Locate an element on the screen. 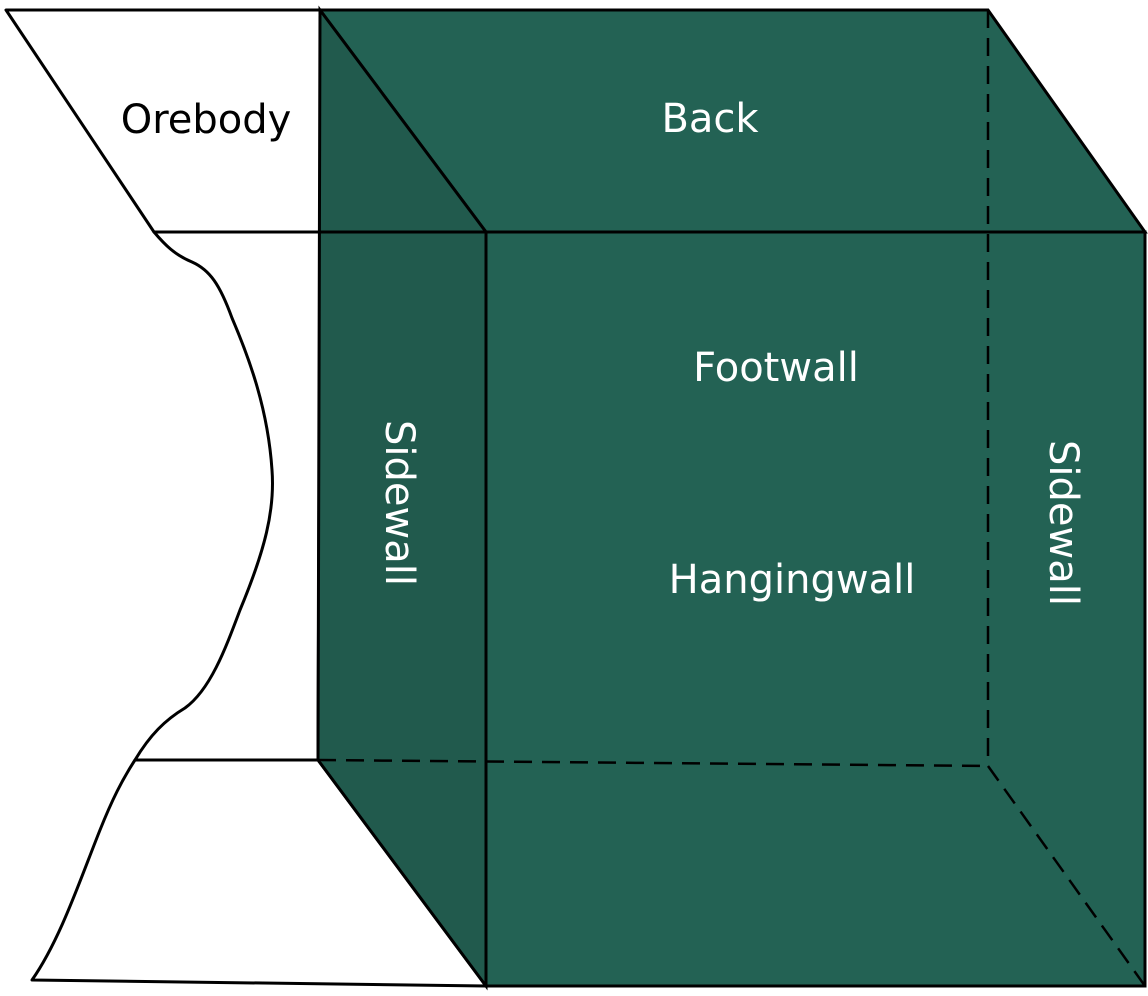 Image resolution: width=1148 pixels, height=996 pixels. orebody-lower-part is located at coordinates (259, 873).